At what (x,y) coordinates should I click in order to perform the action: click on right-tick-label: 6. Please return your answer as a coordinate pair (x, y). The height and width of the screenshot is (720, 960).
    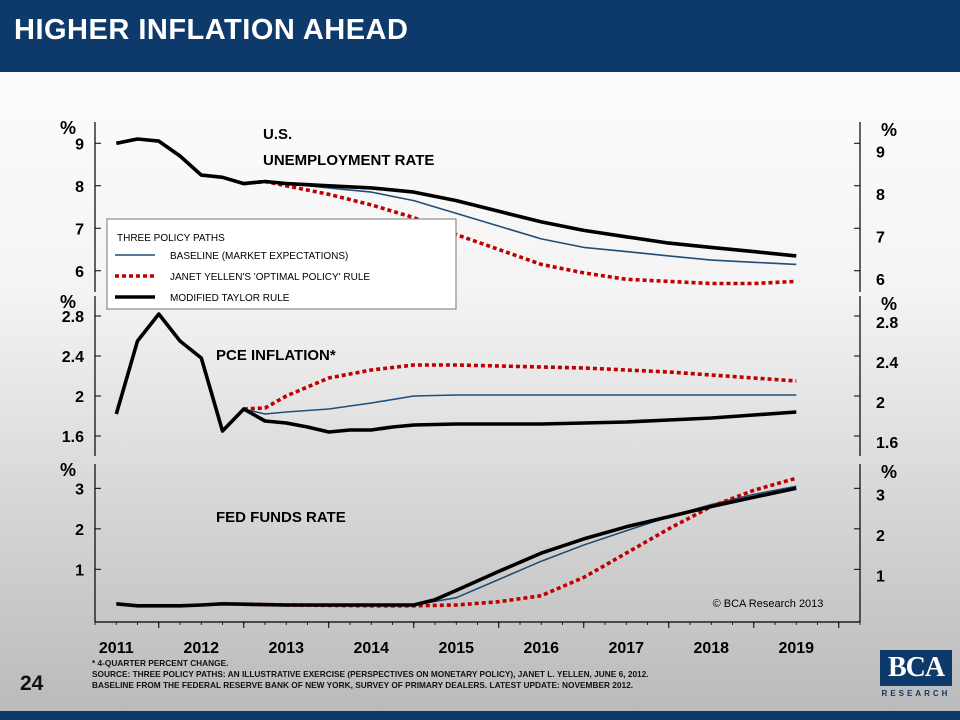
    Looking at the image, I should click on (880, 280).